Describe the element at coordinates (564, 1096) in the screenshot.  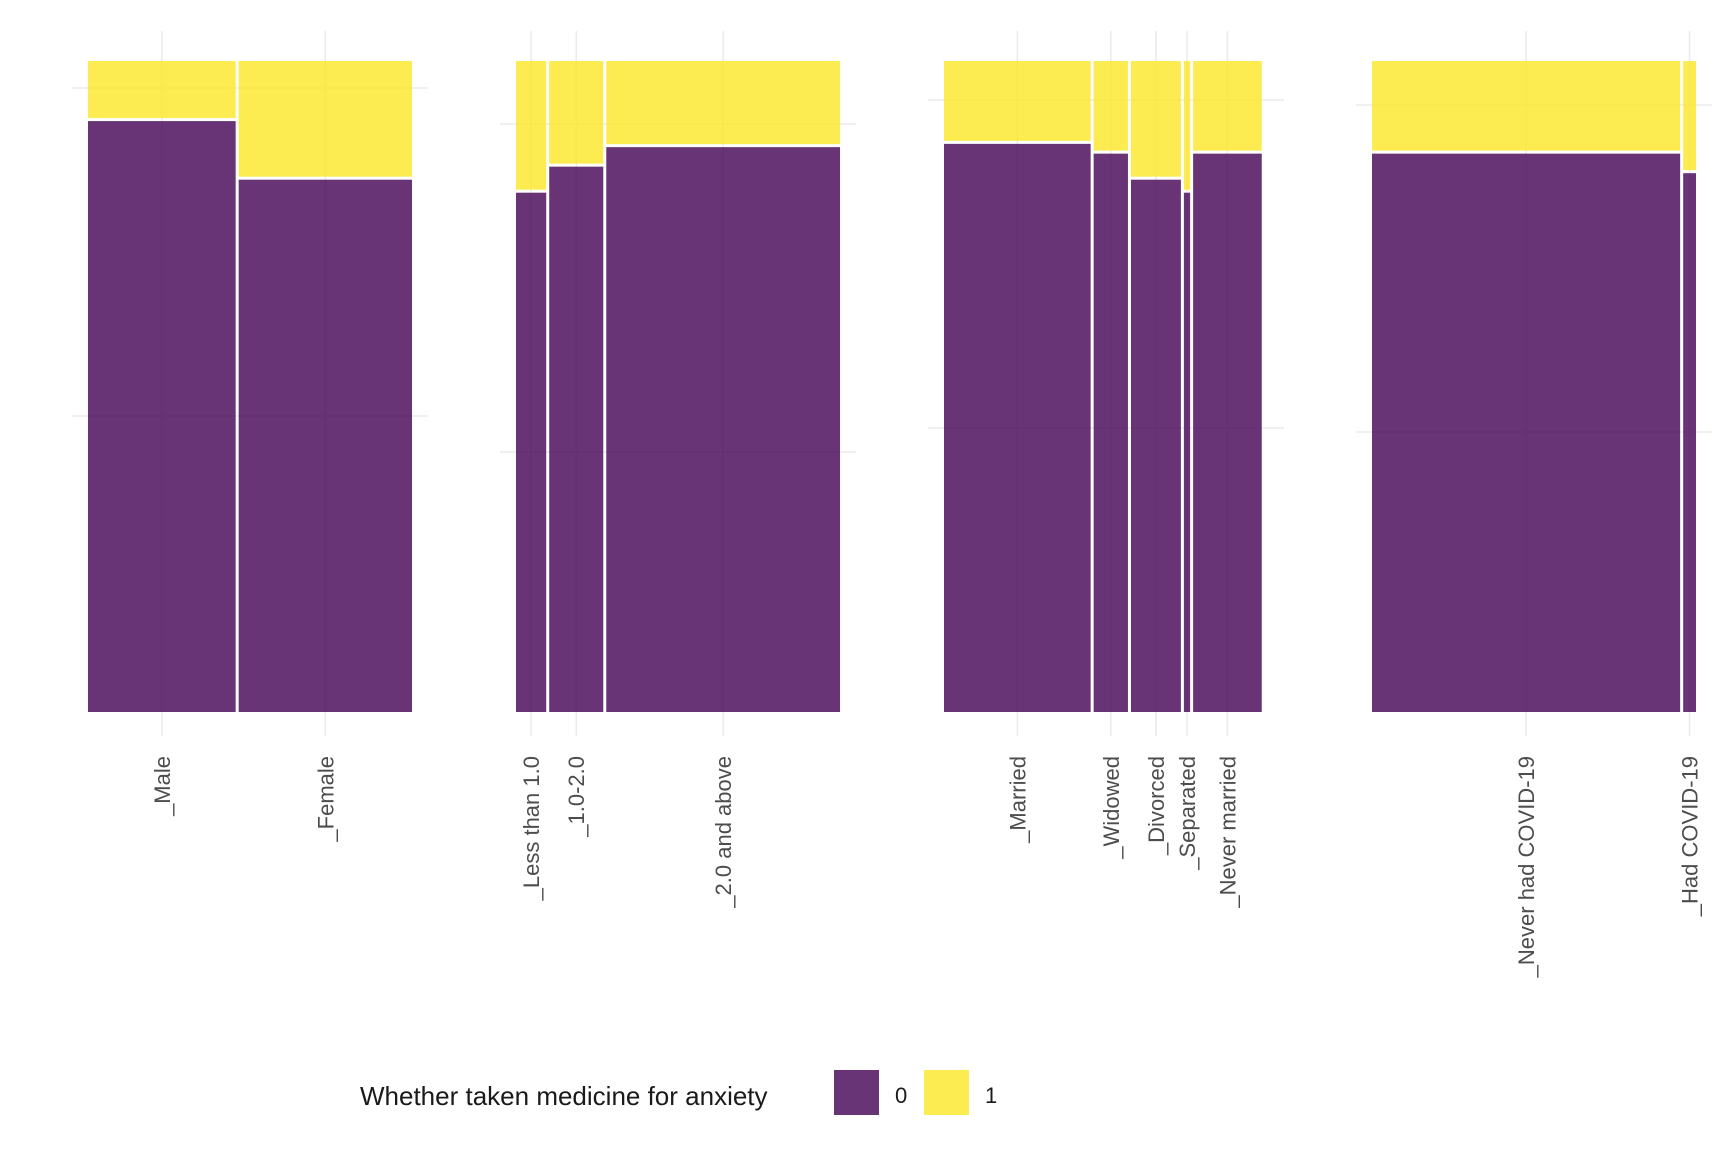
I see `legend-title: Whether taken medicine for anxiety` at that location.